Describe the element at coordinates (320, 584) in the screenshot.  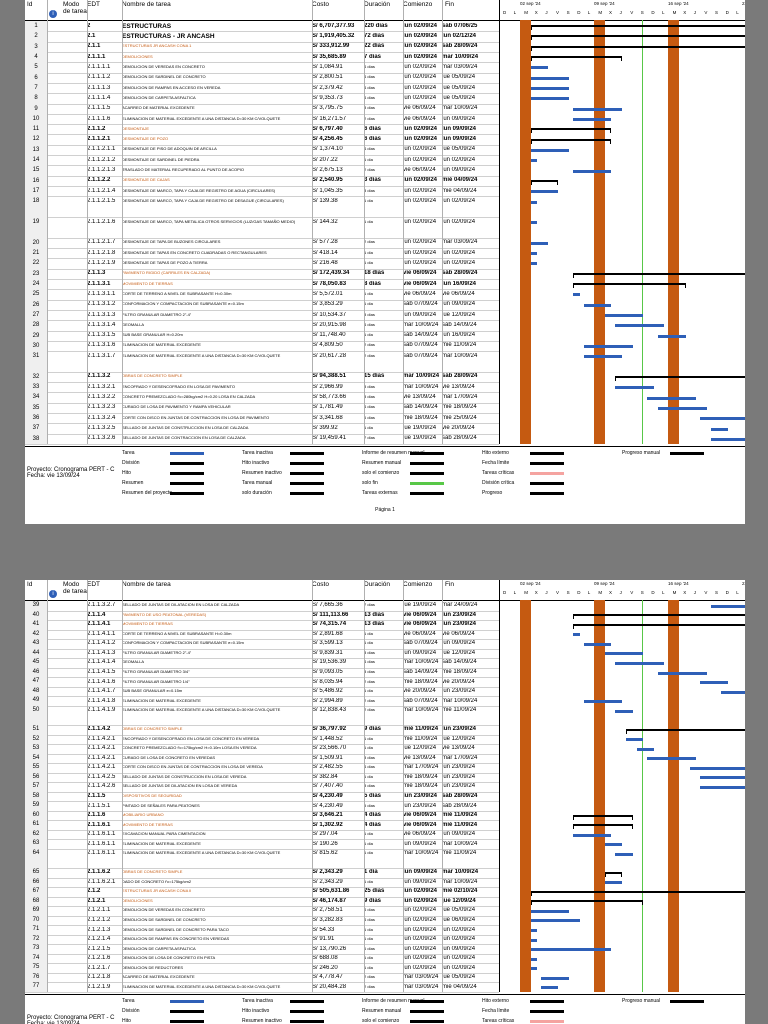
I see `col-cost-header: Costo` at that location.